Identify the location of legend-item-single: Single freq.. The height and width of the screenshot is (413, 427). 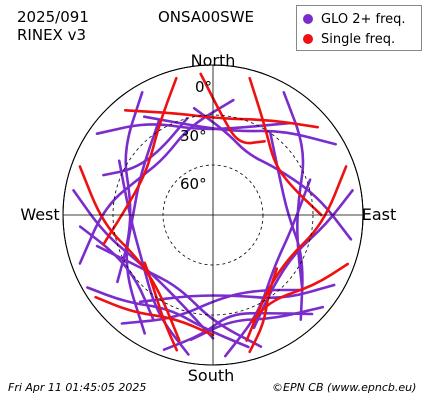
(349, 39).